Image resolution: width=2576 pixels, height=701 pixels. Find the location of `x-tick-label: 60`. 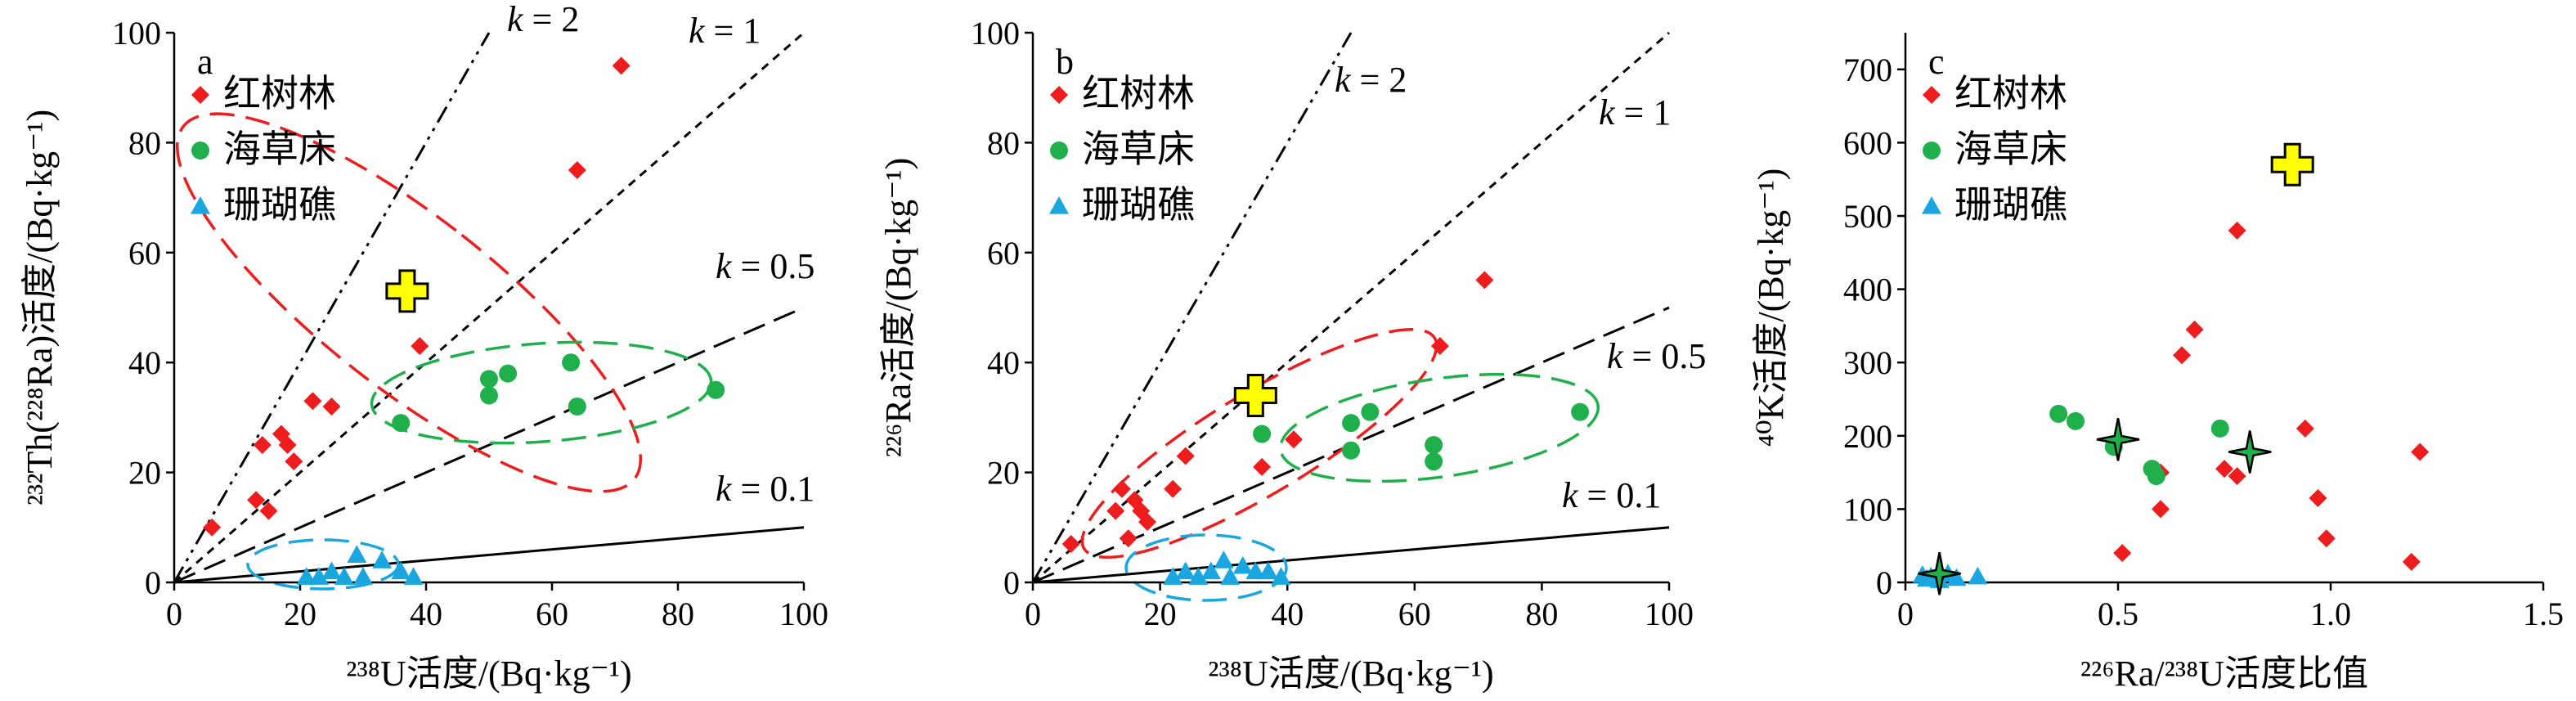

x-tick-label: 60 is located at coordinates (552, 614).